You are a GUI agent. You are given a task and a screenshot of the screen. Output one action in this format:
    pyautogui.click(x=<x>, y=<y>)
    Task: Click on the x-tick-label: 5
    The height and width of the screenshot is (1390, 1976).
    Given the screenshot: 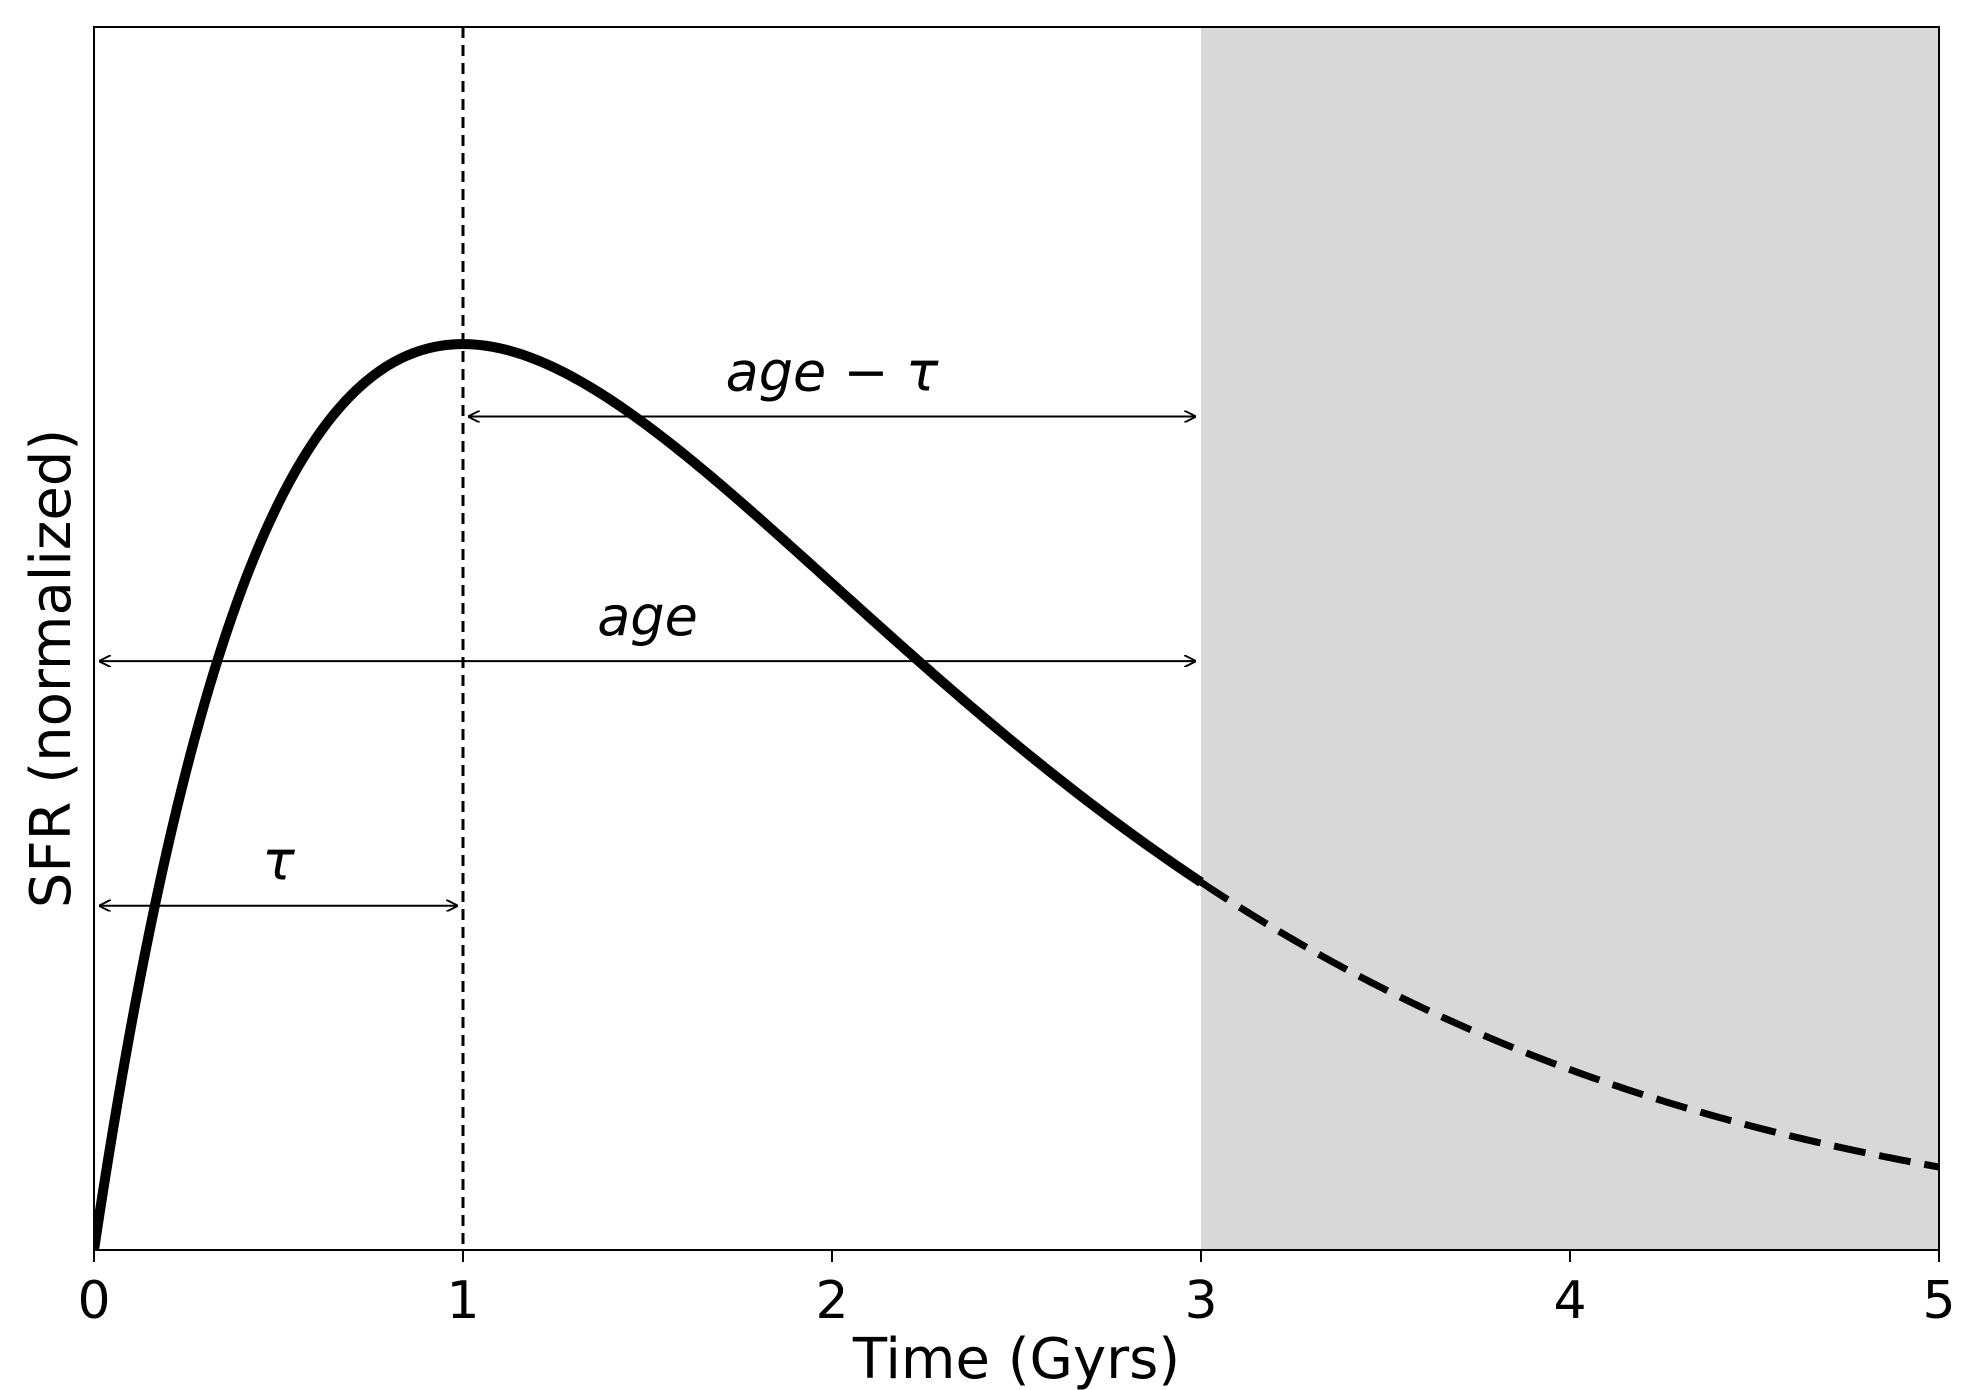 What is the action you would take?
    pyautogui.click(x=1938, y=1301)
    